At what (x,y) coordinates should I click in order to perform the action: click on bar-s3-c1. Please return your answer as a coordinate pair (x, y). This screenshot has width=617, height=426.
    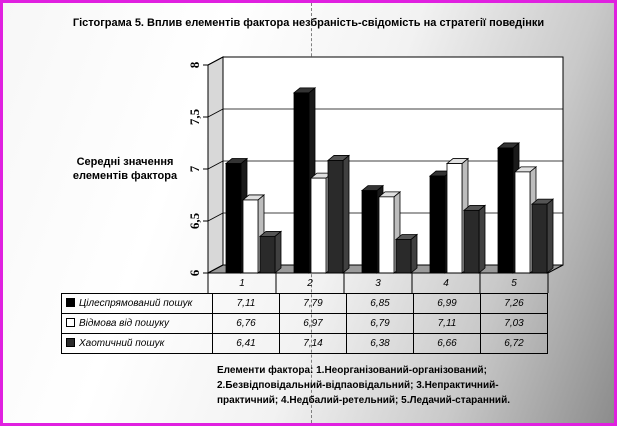
    Looking at the image, I should click on (267, 254).